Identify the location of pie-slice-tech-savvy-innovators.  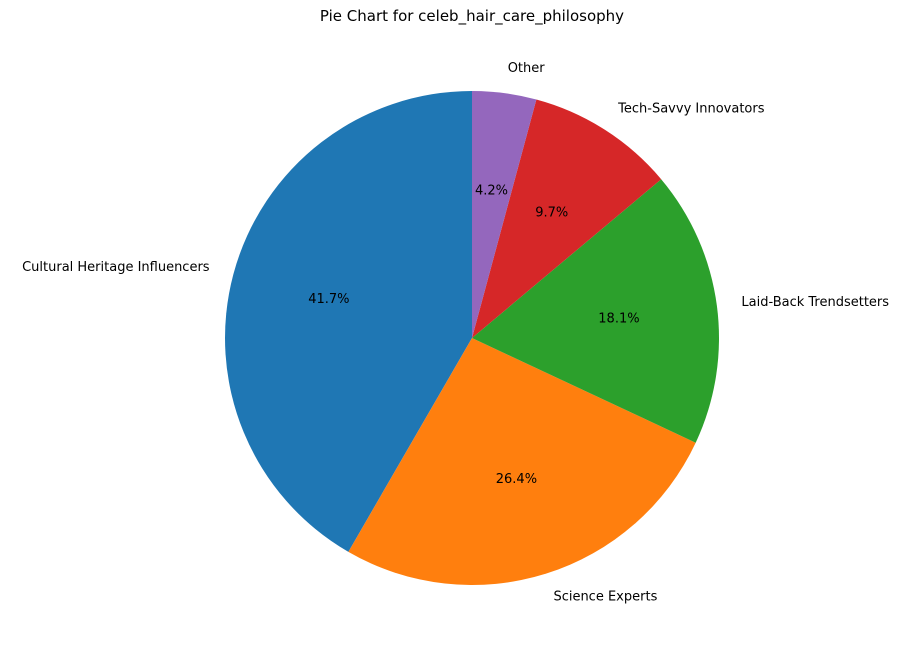
(567, 218).